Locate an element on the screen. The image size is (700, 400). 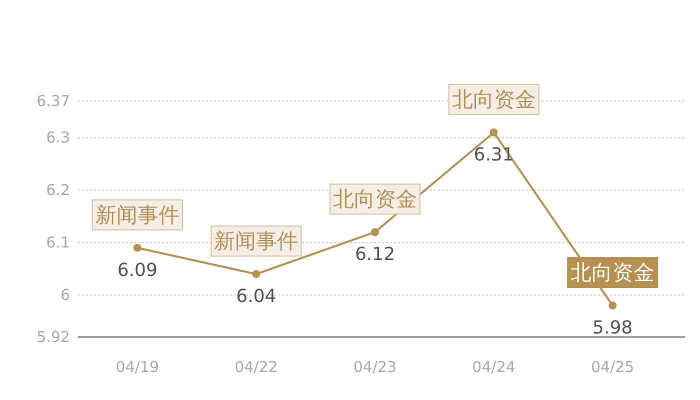
y-tick-label: 5.92 is located at coordinates (53, 337).